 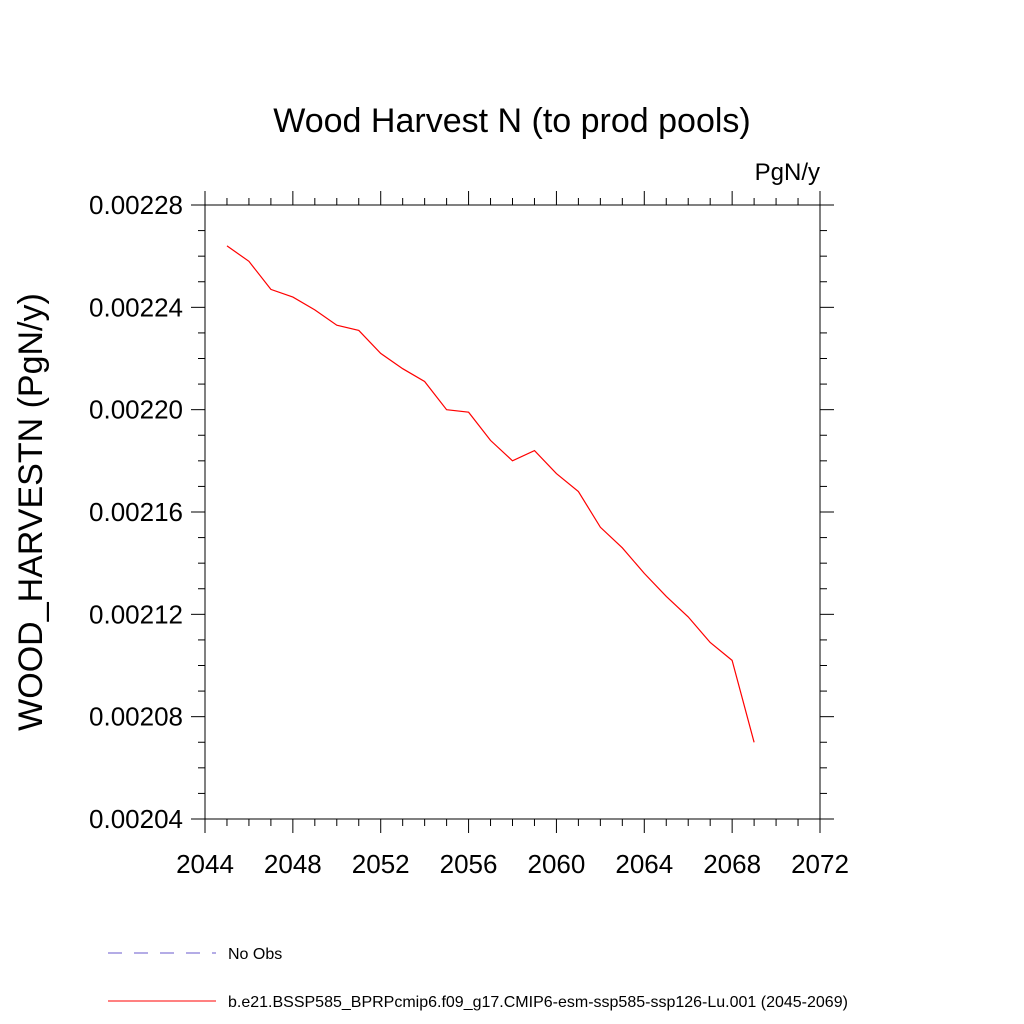 What do you see at coordinates (381, 864) in the screenshot?
I see `x-tick-label: 2052` at bounding box center [381, 864].